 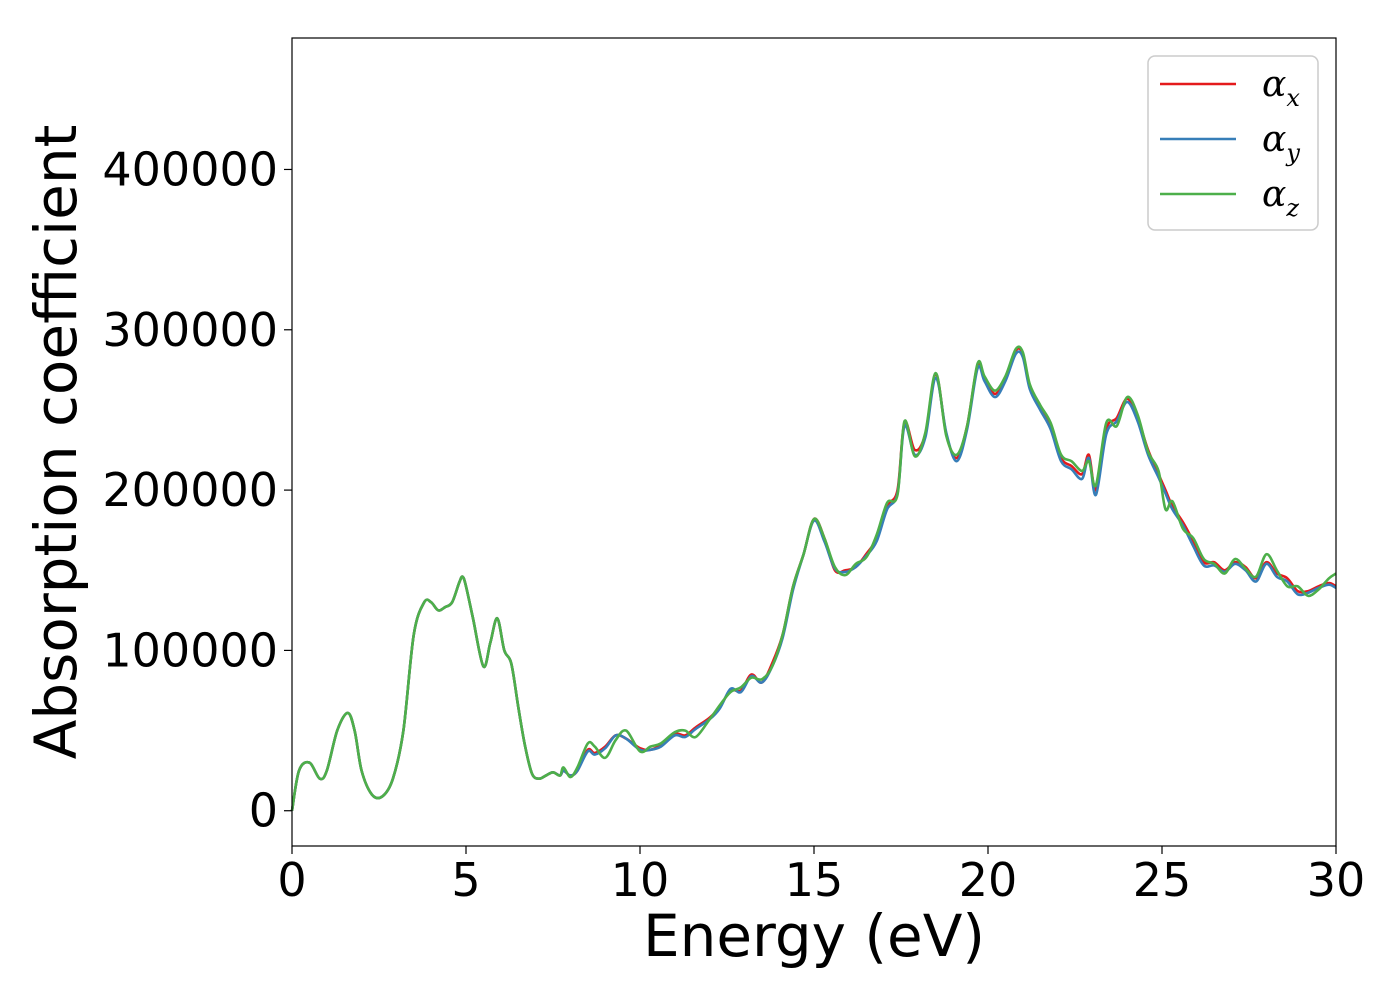 What do you see at coordinates (263, 811) in the screenshot?
I see `y-tick-label: 0` at bounding box center [263, 811].